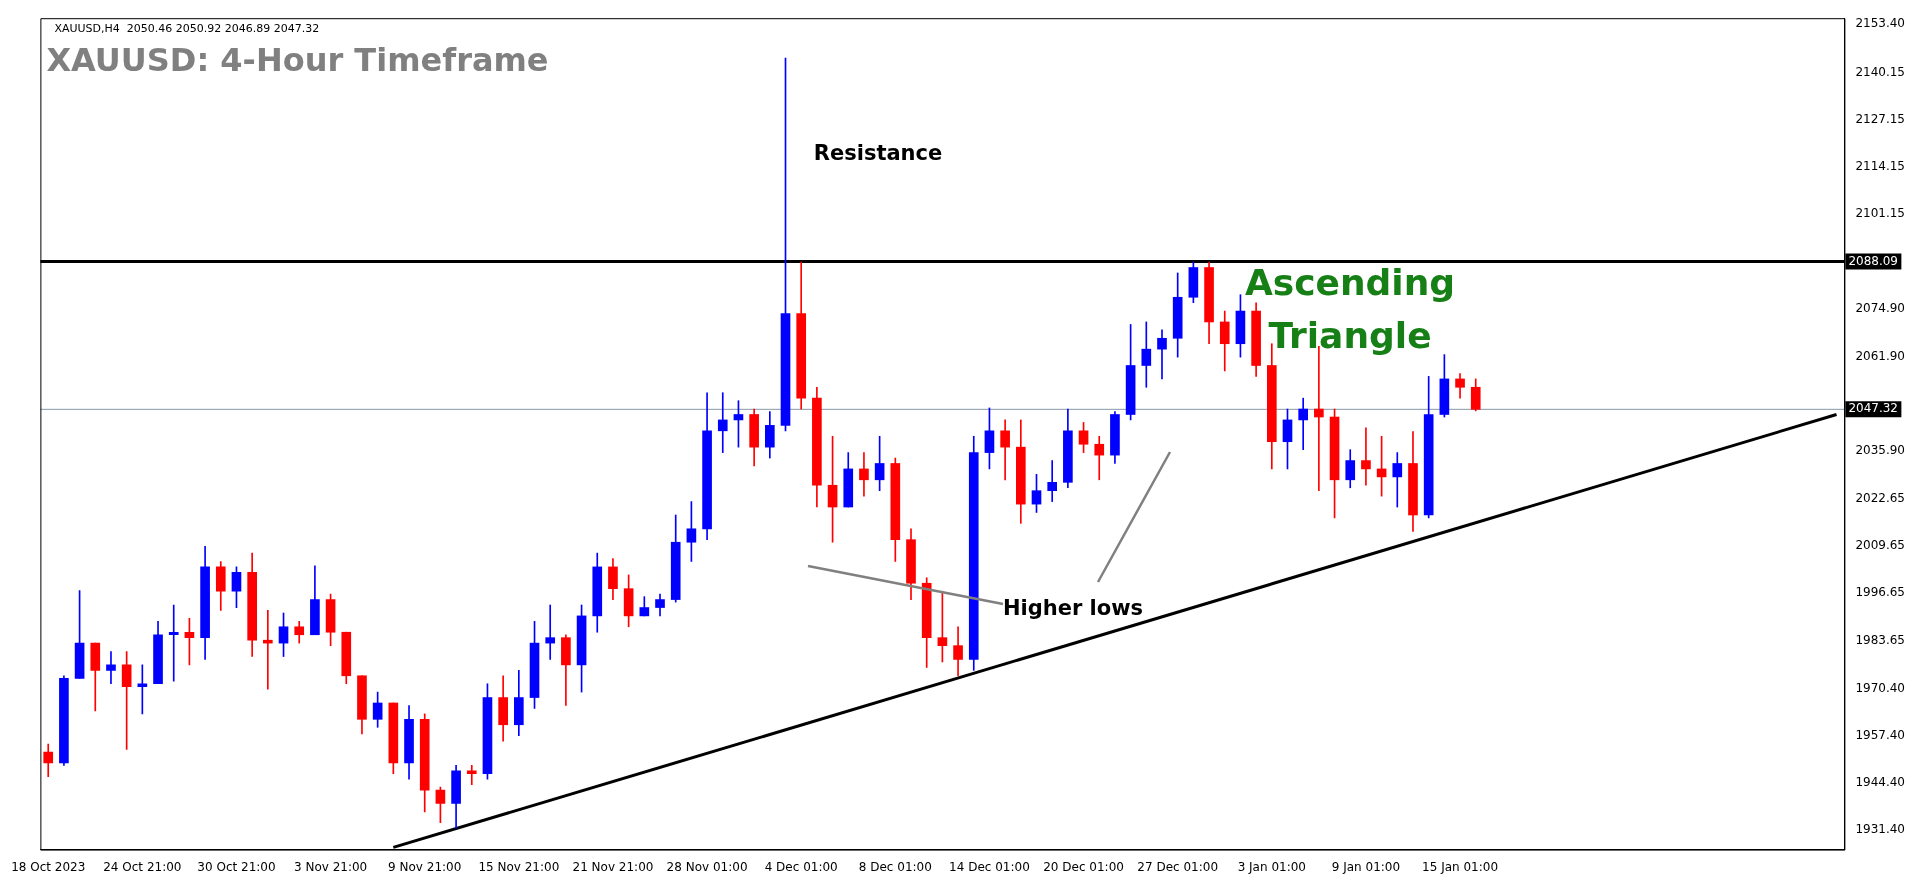 Image resolution: width=1916 pixels, height=884 pixels. What do you see at coordinates (1880, 781) in the screenshot?
I see `y-tick-label: 1944.40` at bounding box center [1880, 781].